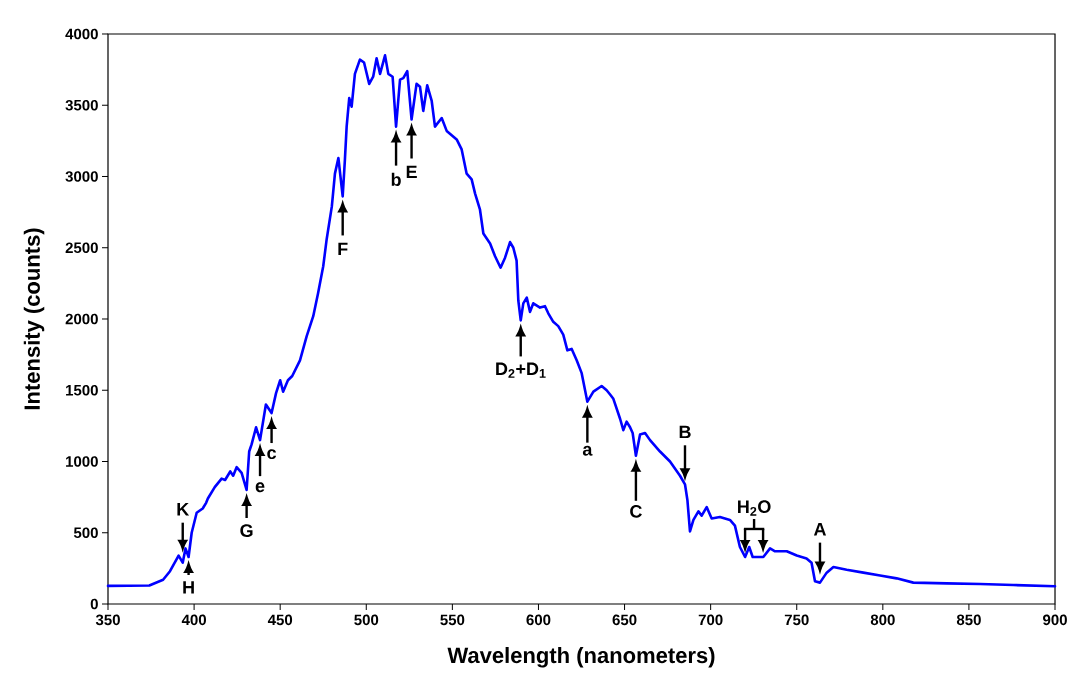 This screenshot has width=1080, height=683. What do you see at coordinates (820, 529) in the screenshot?
I see `annotation: A` at bounding box center [820, 529].